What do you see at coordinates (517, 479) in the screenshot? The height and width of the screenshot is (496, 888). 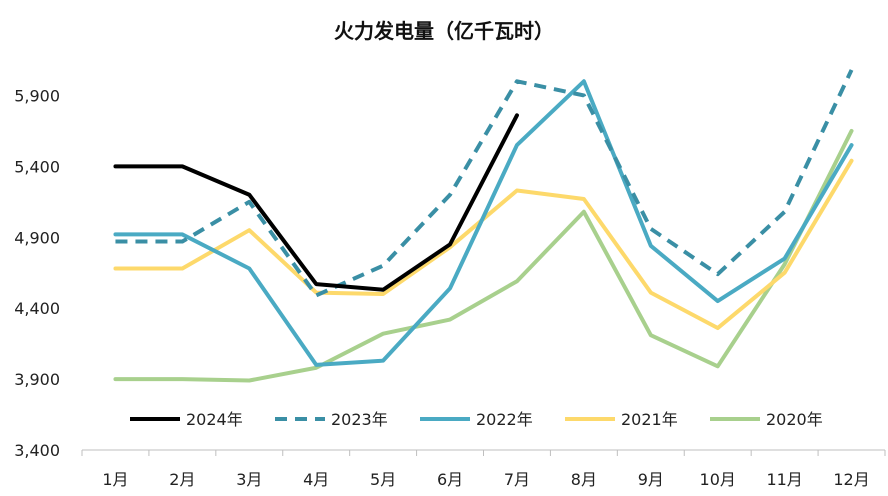 I see `x-tick-label: 7月` at bounding box center [517, 479].